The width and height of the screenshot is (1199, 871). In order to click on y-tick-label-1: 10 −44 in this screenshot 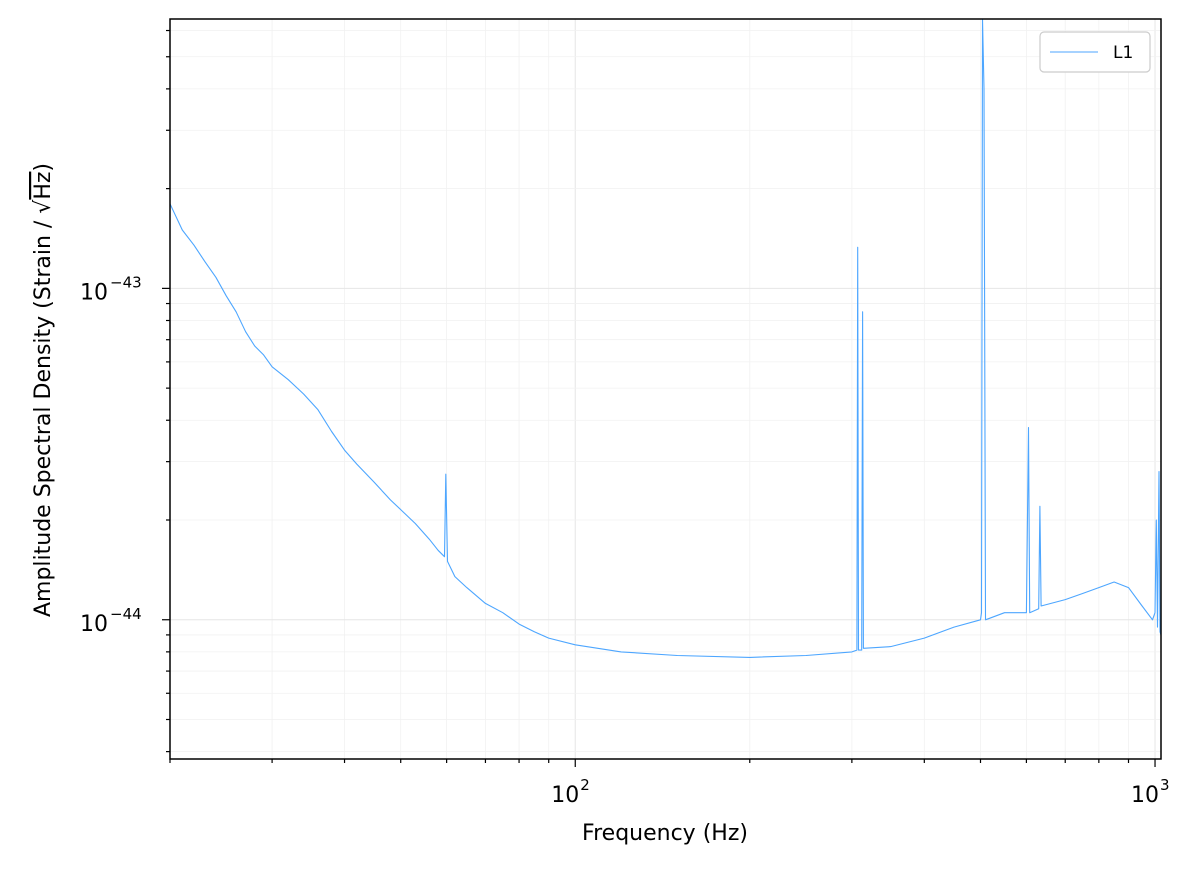, I will do `click(111, 621)`.